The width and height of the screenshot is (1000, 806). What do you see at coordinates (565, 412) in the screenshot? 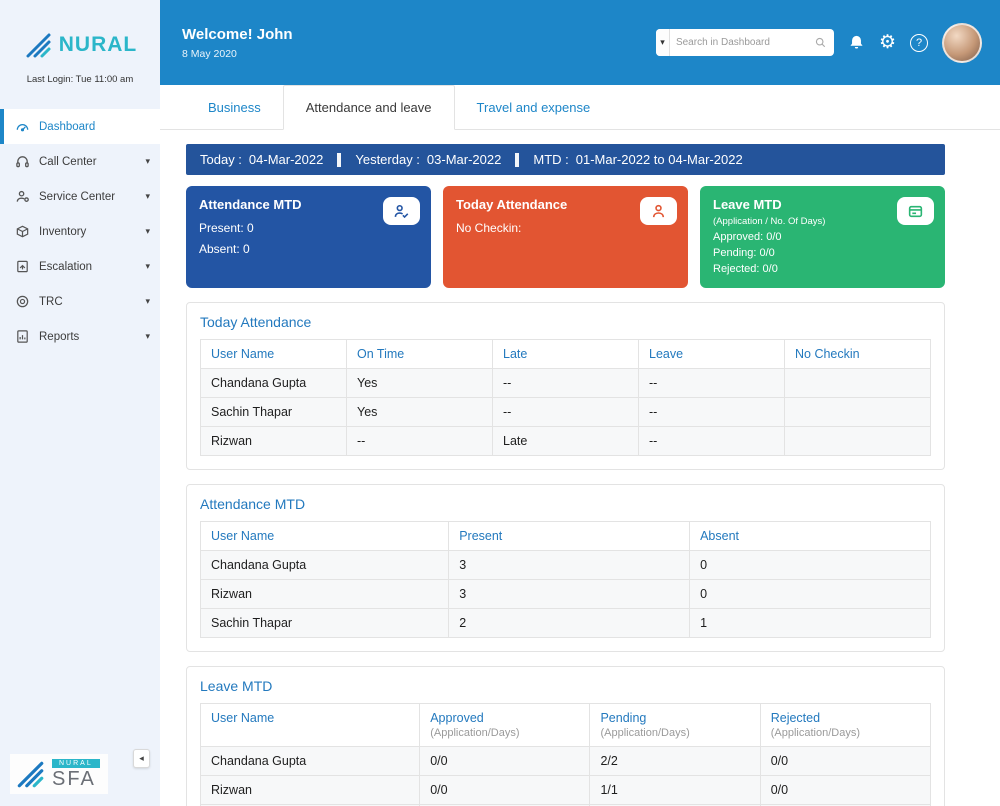
I see `table-row: Sachin Thapar Yes -- --` at bounding box center [565, 412].